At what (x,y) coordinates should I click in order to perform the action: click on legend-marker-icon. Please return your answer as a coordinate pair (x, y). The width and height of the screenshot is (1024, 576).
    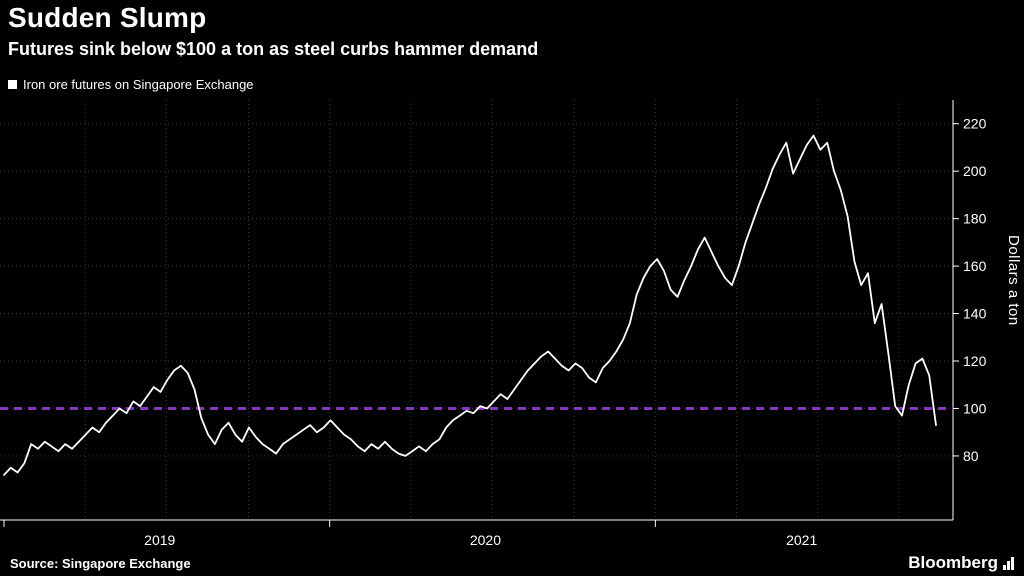
    Looking at the image, I should click on (12, 84).